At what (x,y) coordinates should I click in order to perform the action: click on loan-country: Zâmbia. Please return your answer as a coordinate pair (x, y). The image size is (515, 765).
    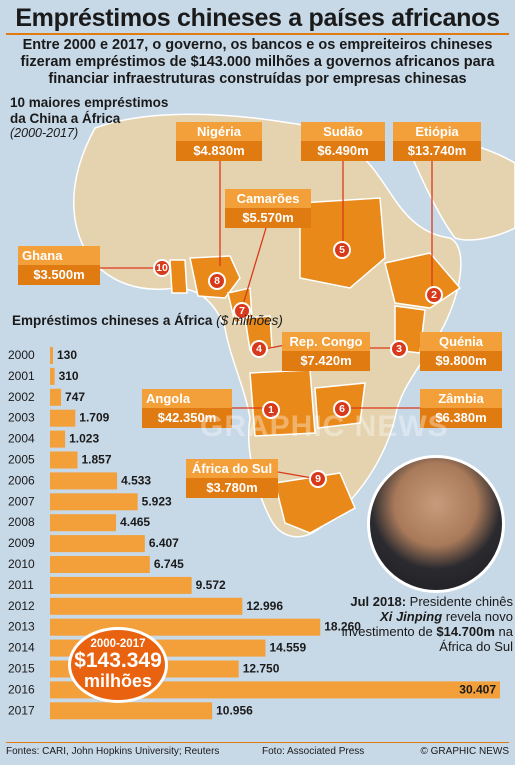
    Looking at the image, I should click on (461, 398).